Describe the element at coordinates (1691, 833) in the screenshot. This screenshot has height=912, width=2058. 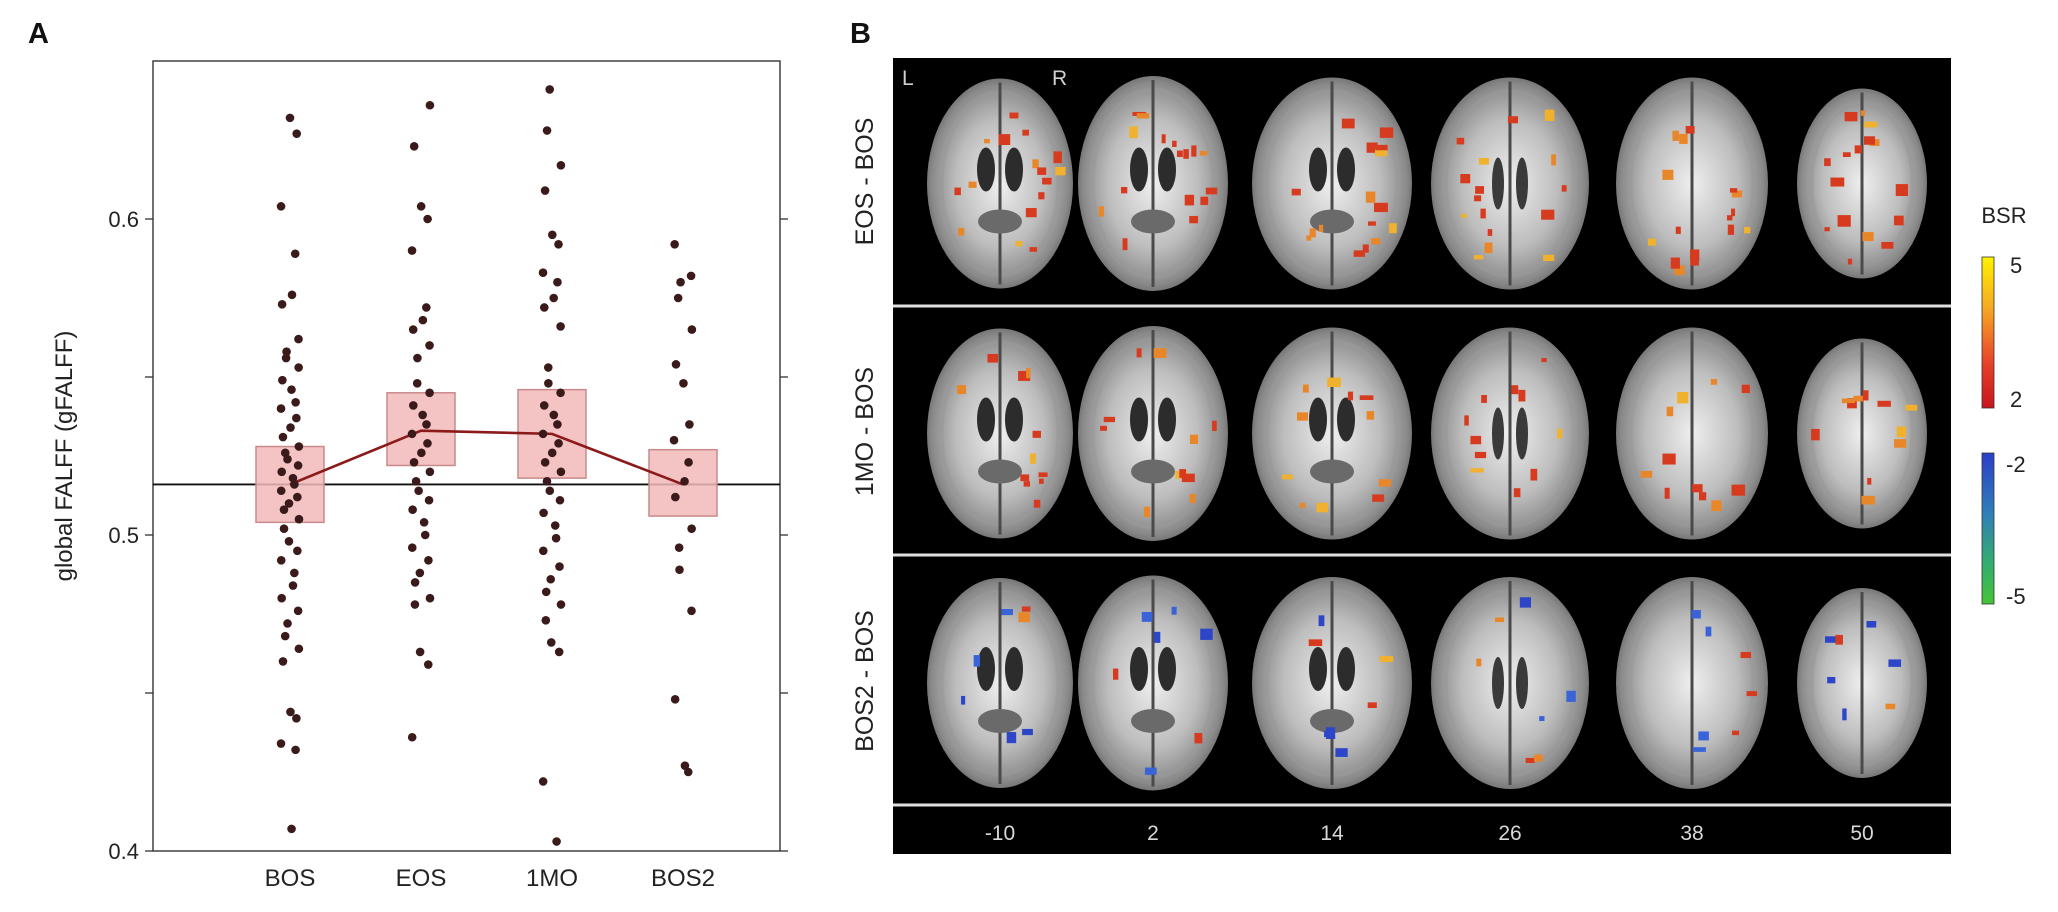
I see `slice-z-label: 38` at that location.